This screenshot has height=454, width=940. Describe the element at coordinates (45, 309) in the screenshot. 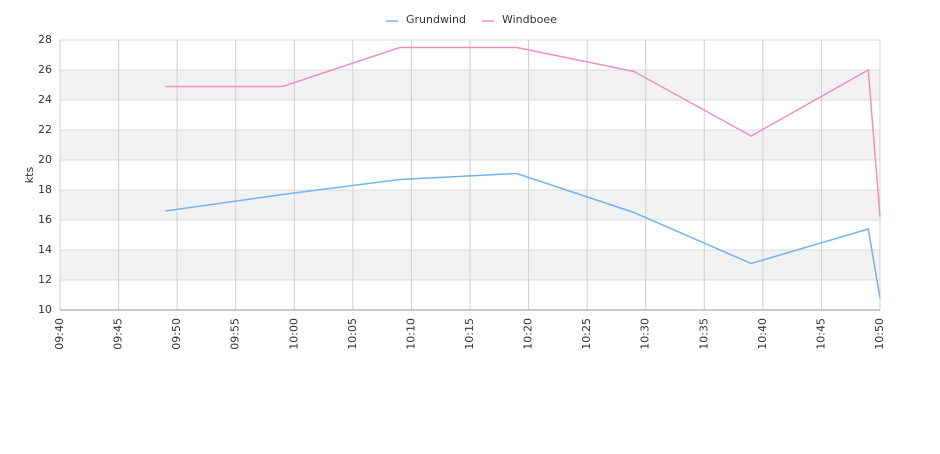

I see `y-tick-label: 10` at that location.